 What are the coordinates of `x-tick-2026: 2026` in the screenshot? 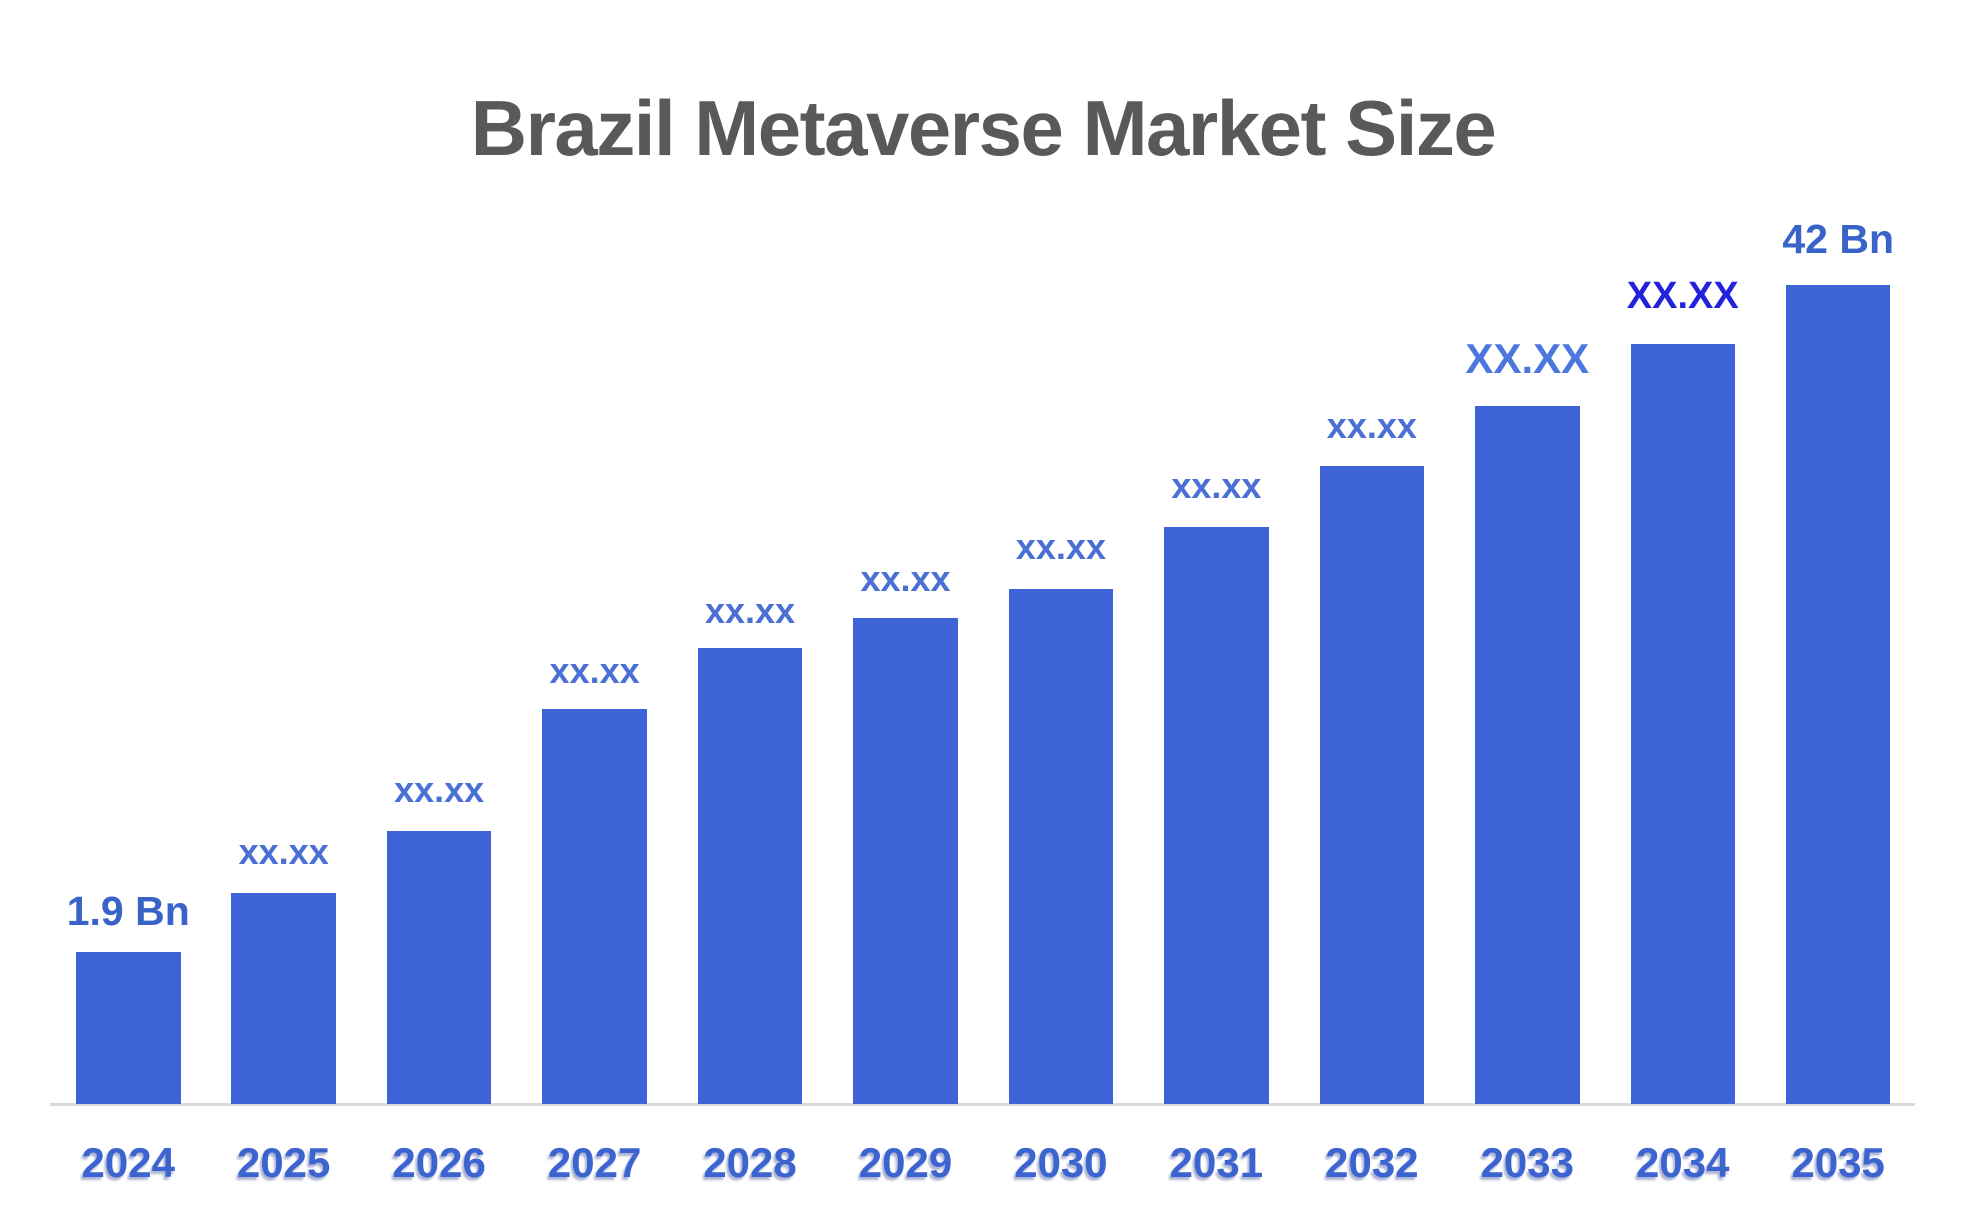 It's located at (439, 1162).